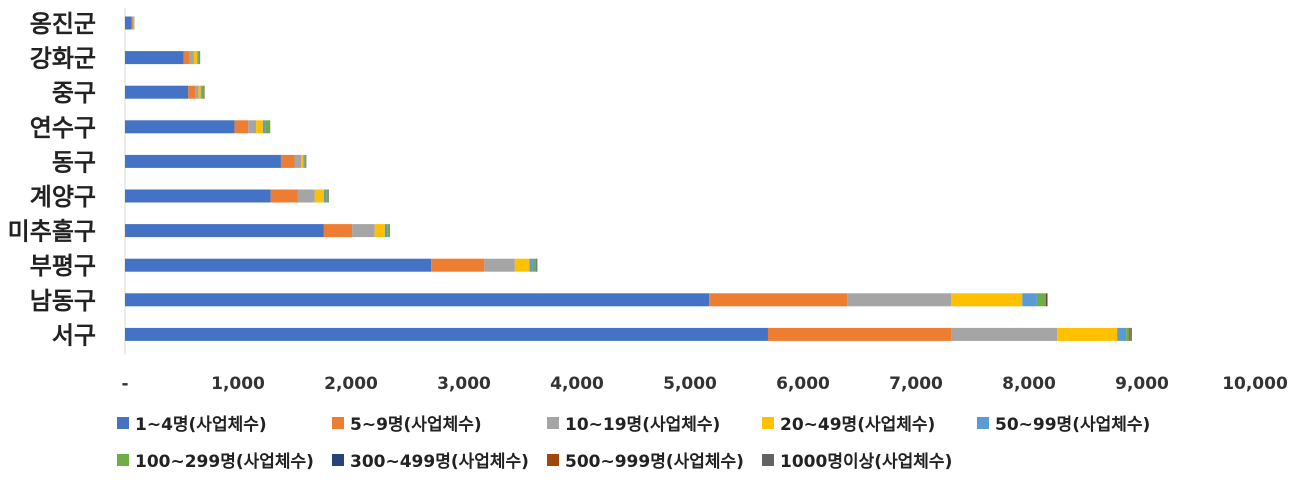  Describe the element at coordinates (654, 422) in the screenshot. I see `legend-item: 10~19명(사업체수)` at that location.